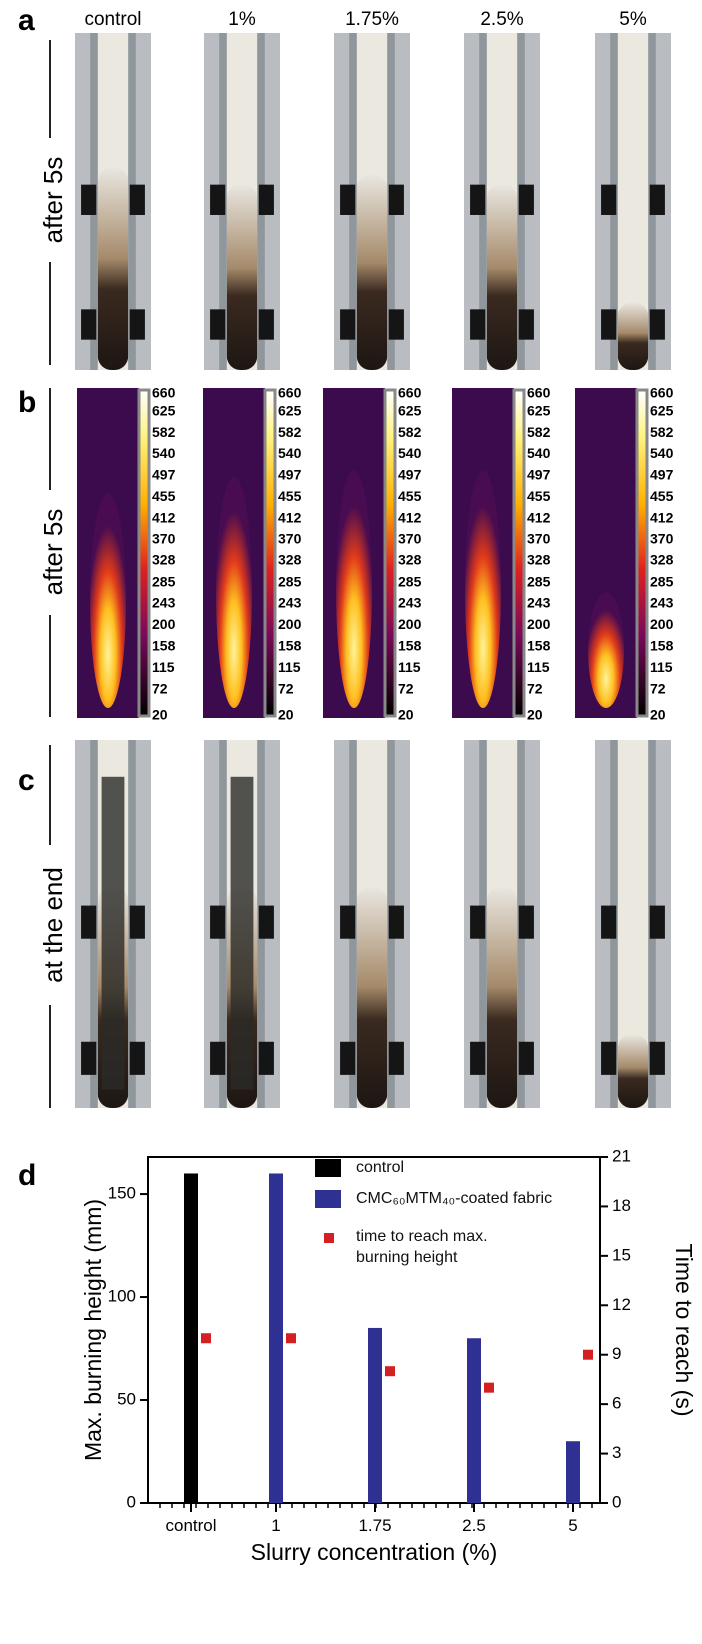 This screenshot has height=1644, width=702. Describe the element at coordinates (122, 1296) in the screenshot. I see `y-tick-label: 100` at that location.